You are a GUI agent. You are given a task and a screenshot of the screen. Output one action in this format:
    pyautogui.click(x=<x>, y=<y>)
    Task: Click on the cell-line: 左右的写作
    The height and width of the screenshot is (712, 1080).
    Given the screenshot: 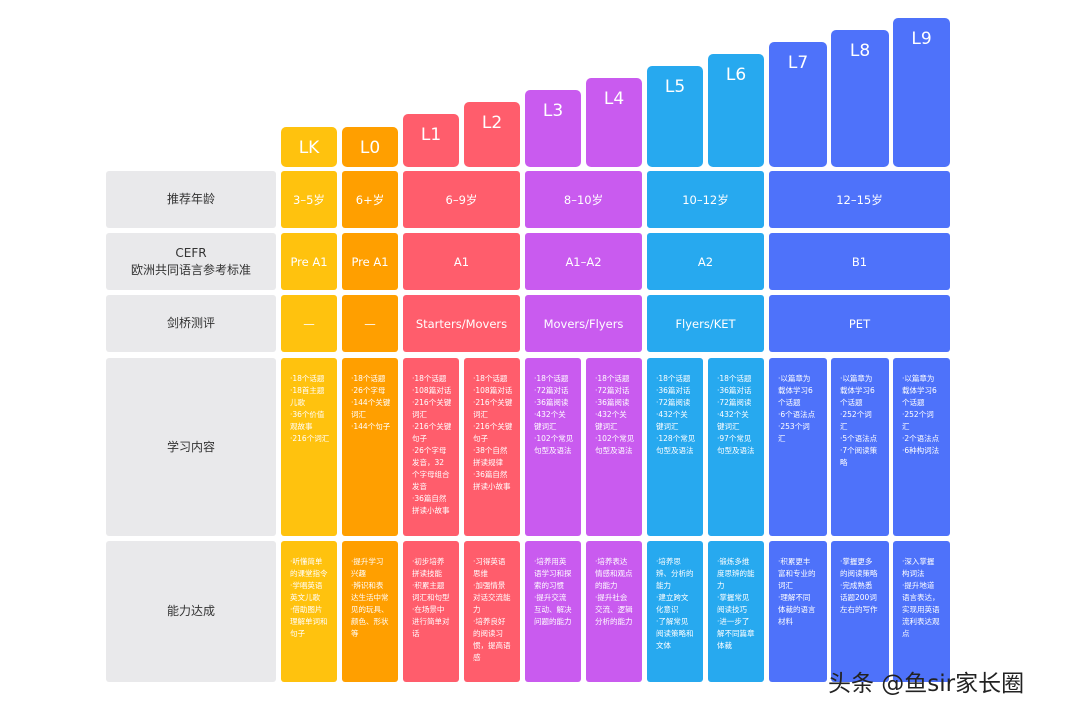 What is the action you would take?
    pyautogui.click(x=859, y=609)
    